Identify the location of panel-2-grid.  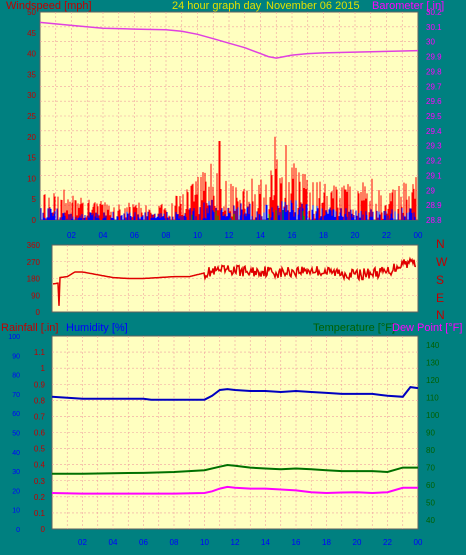
(235, 278).